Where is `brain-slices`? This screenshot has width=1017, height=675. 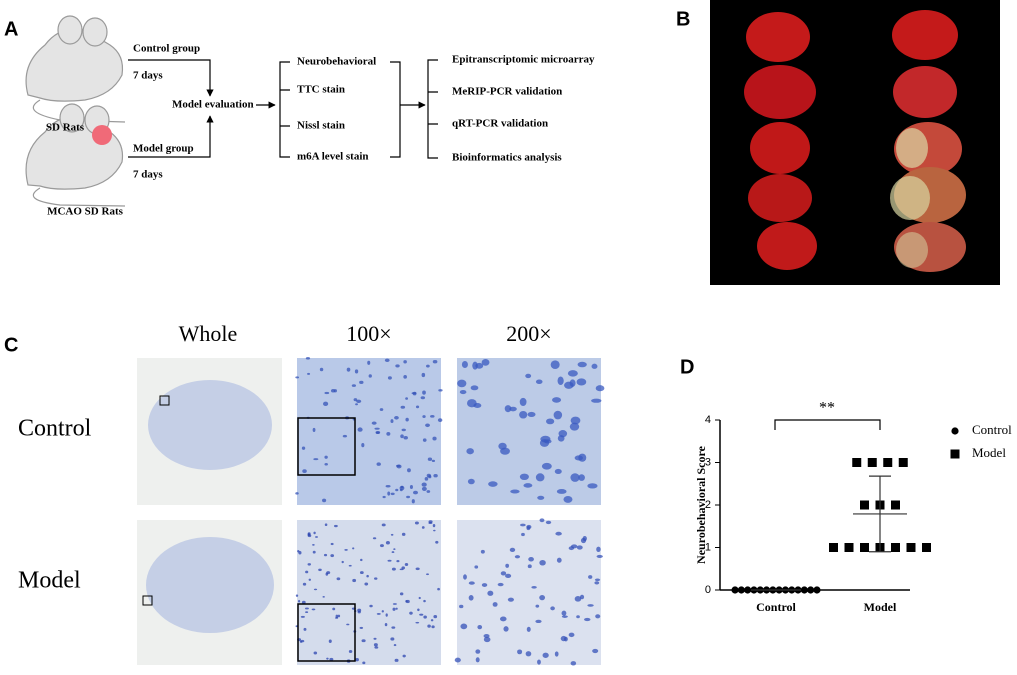
brain-slices is located at coordinates (855, 141).